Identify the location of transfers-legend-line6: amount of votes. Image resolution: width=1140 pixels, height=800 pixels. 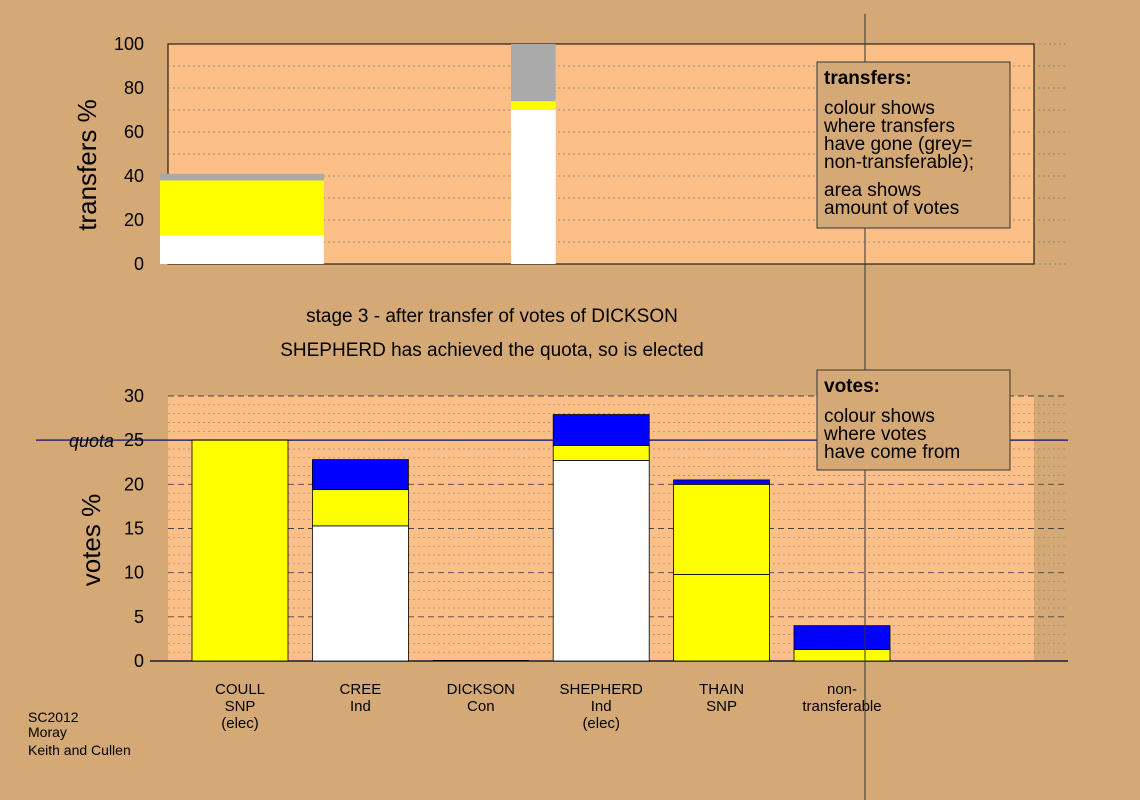
(891, 208).